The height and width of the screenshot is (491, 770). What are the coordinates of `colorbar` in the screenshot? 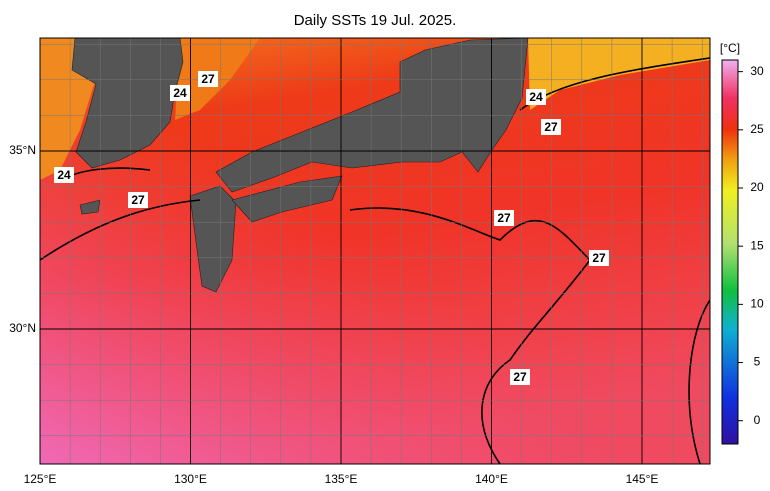 It's located at (730, 252).